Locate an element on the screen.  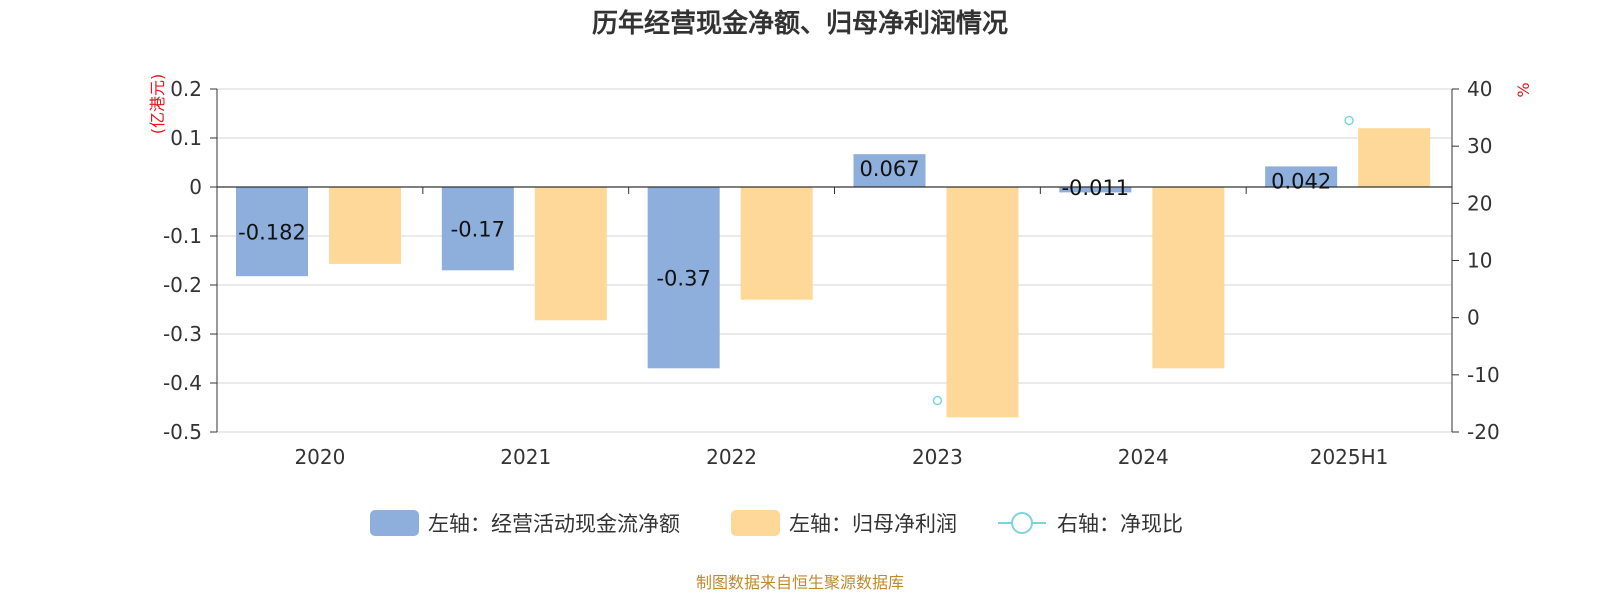
chart-title: 历年经营现金净额、归母净利润情况 is located at coordinates (800, 23).